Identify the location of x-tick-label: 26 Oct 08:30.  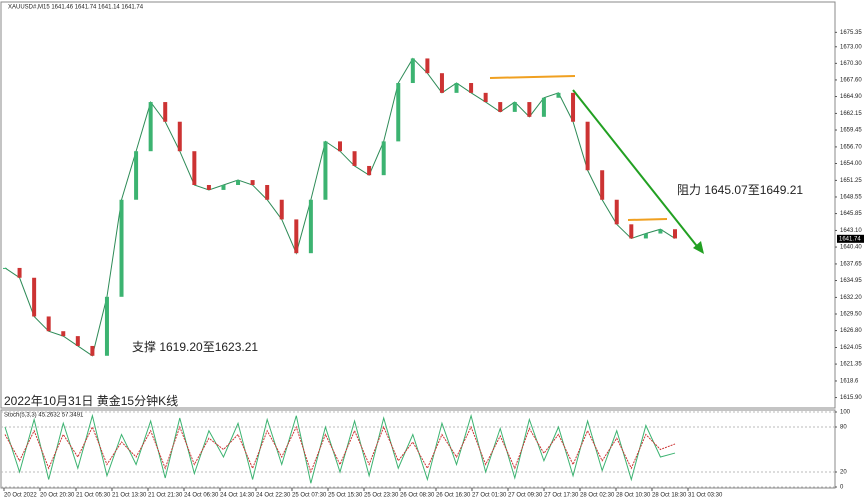
(417, 496).